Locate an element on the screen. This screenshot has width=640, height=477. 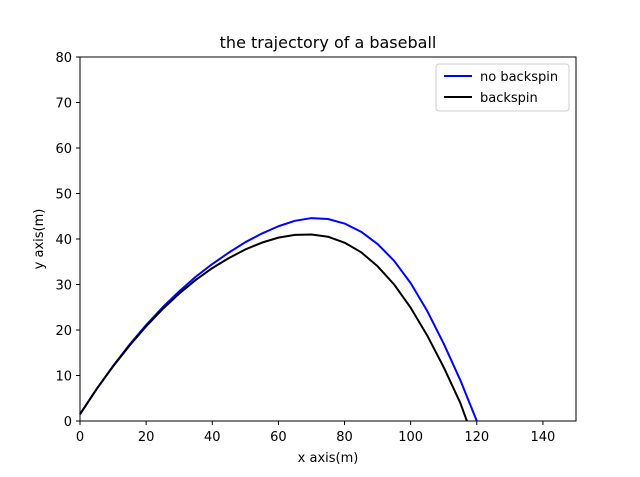
legend: no backspin backspin is located at coordinates (502, 87).